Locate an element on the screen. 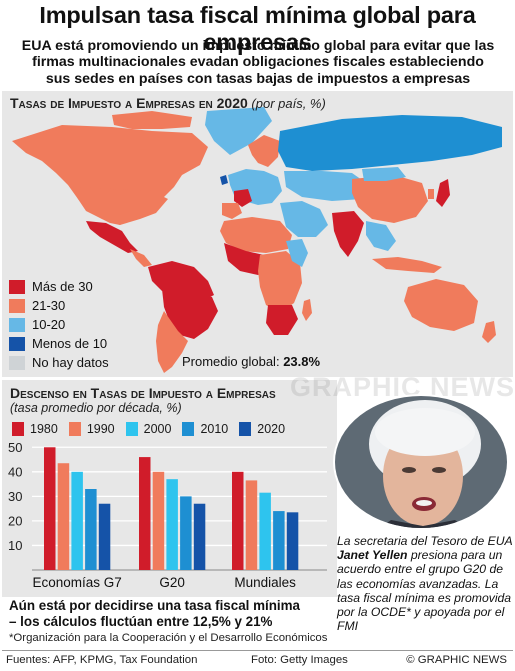 This screenshot has height=671, width=515. photo-credit: Foto: Getty Images is located at coordinates (299, 660).